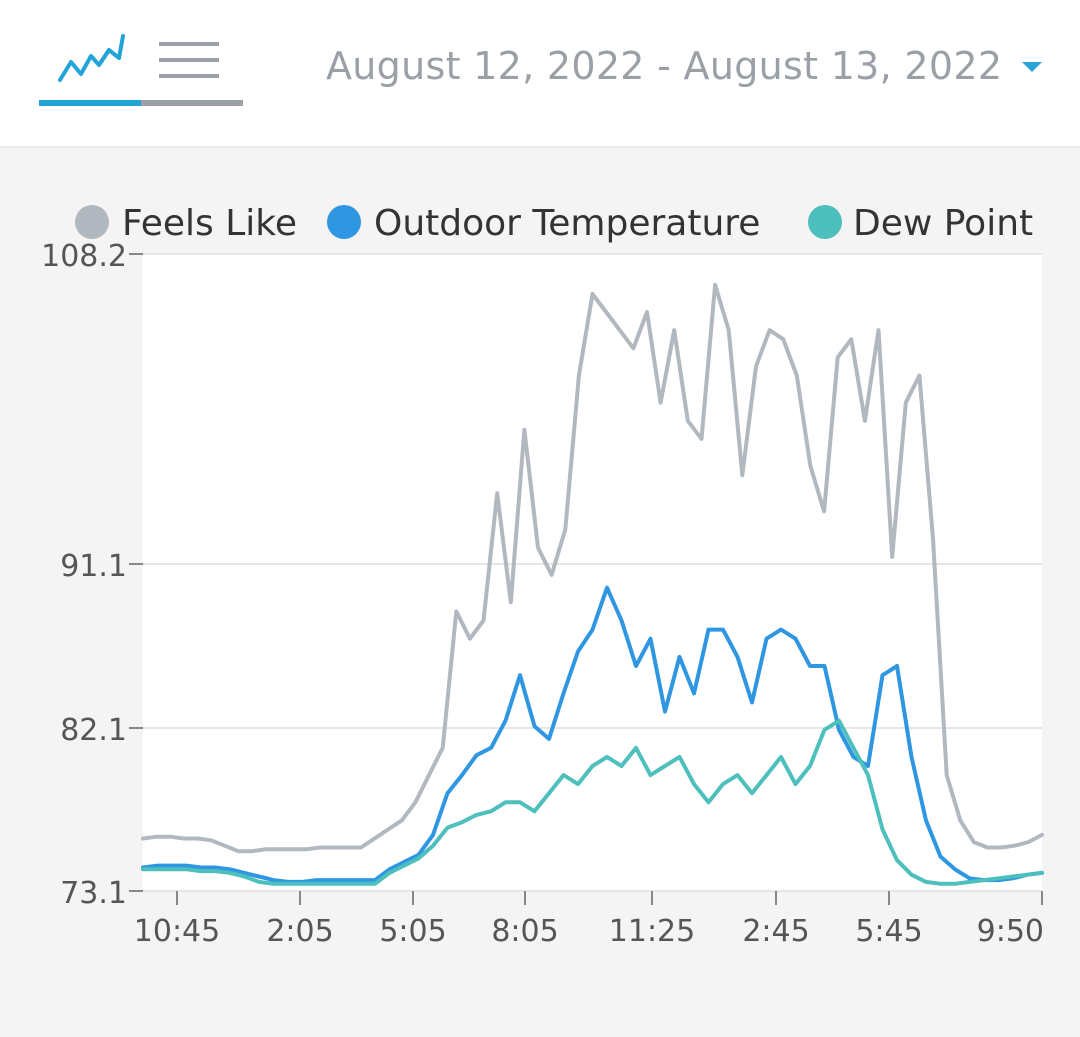 The width and height of the screenshot is (1080, 1037). I want to click on top-bar: August 12, 2022 - August 13, 2022, so click(540, 74).